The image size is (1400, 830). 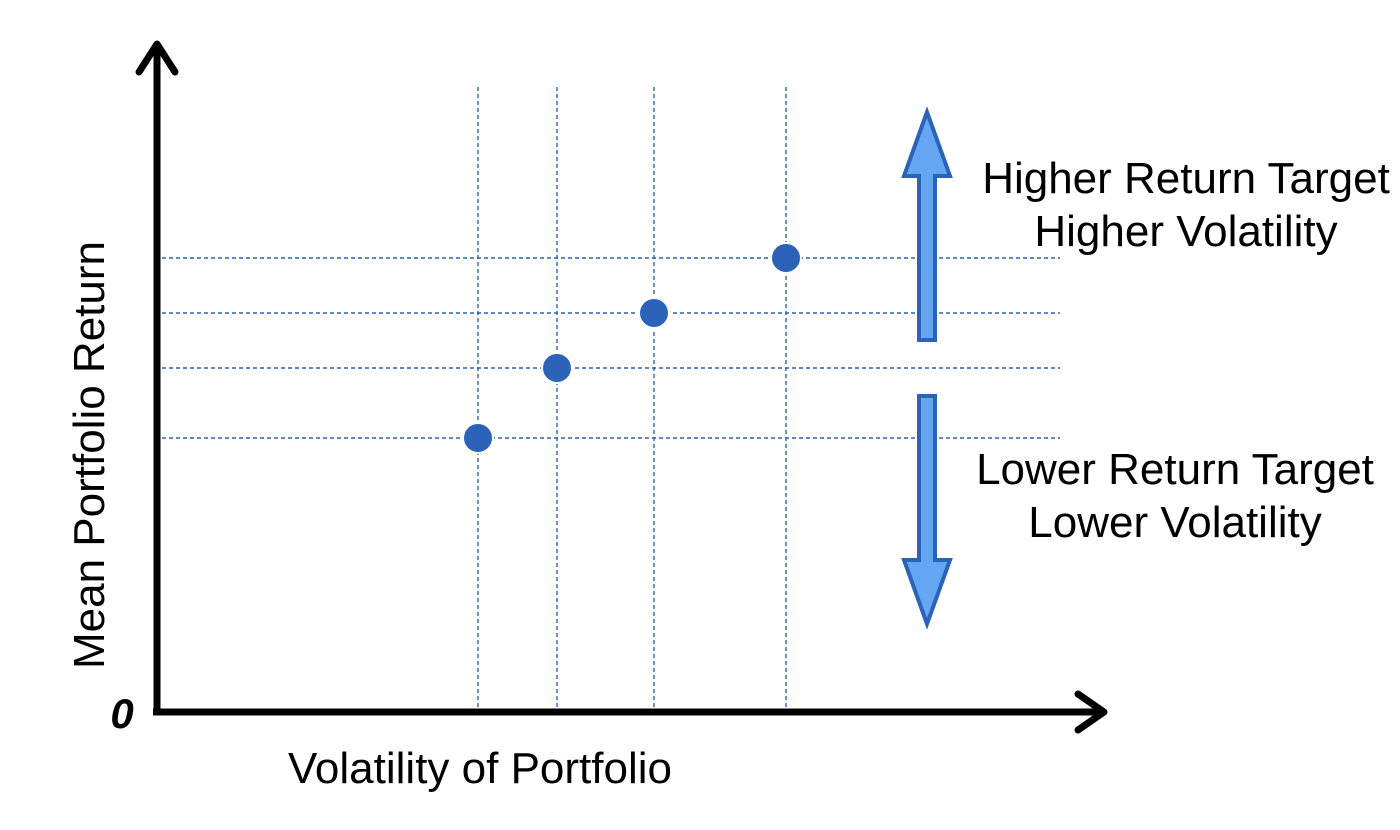 What do you see at coordinates (157, 58) in the screenshot?
I see `y-axis-arrowhead-icon` at bounding box center [157, 58].